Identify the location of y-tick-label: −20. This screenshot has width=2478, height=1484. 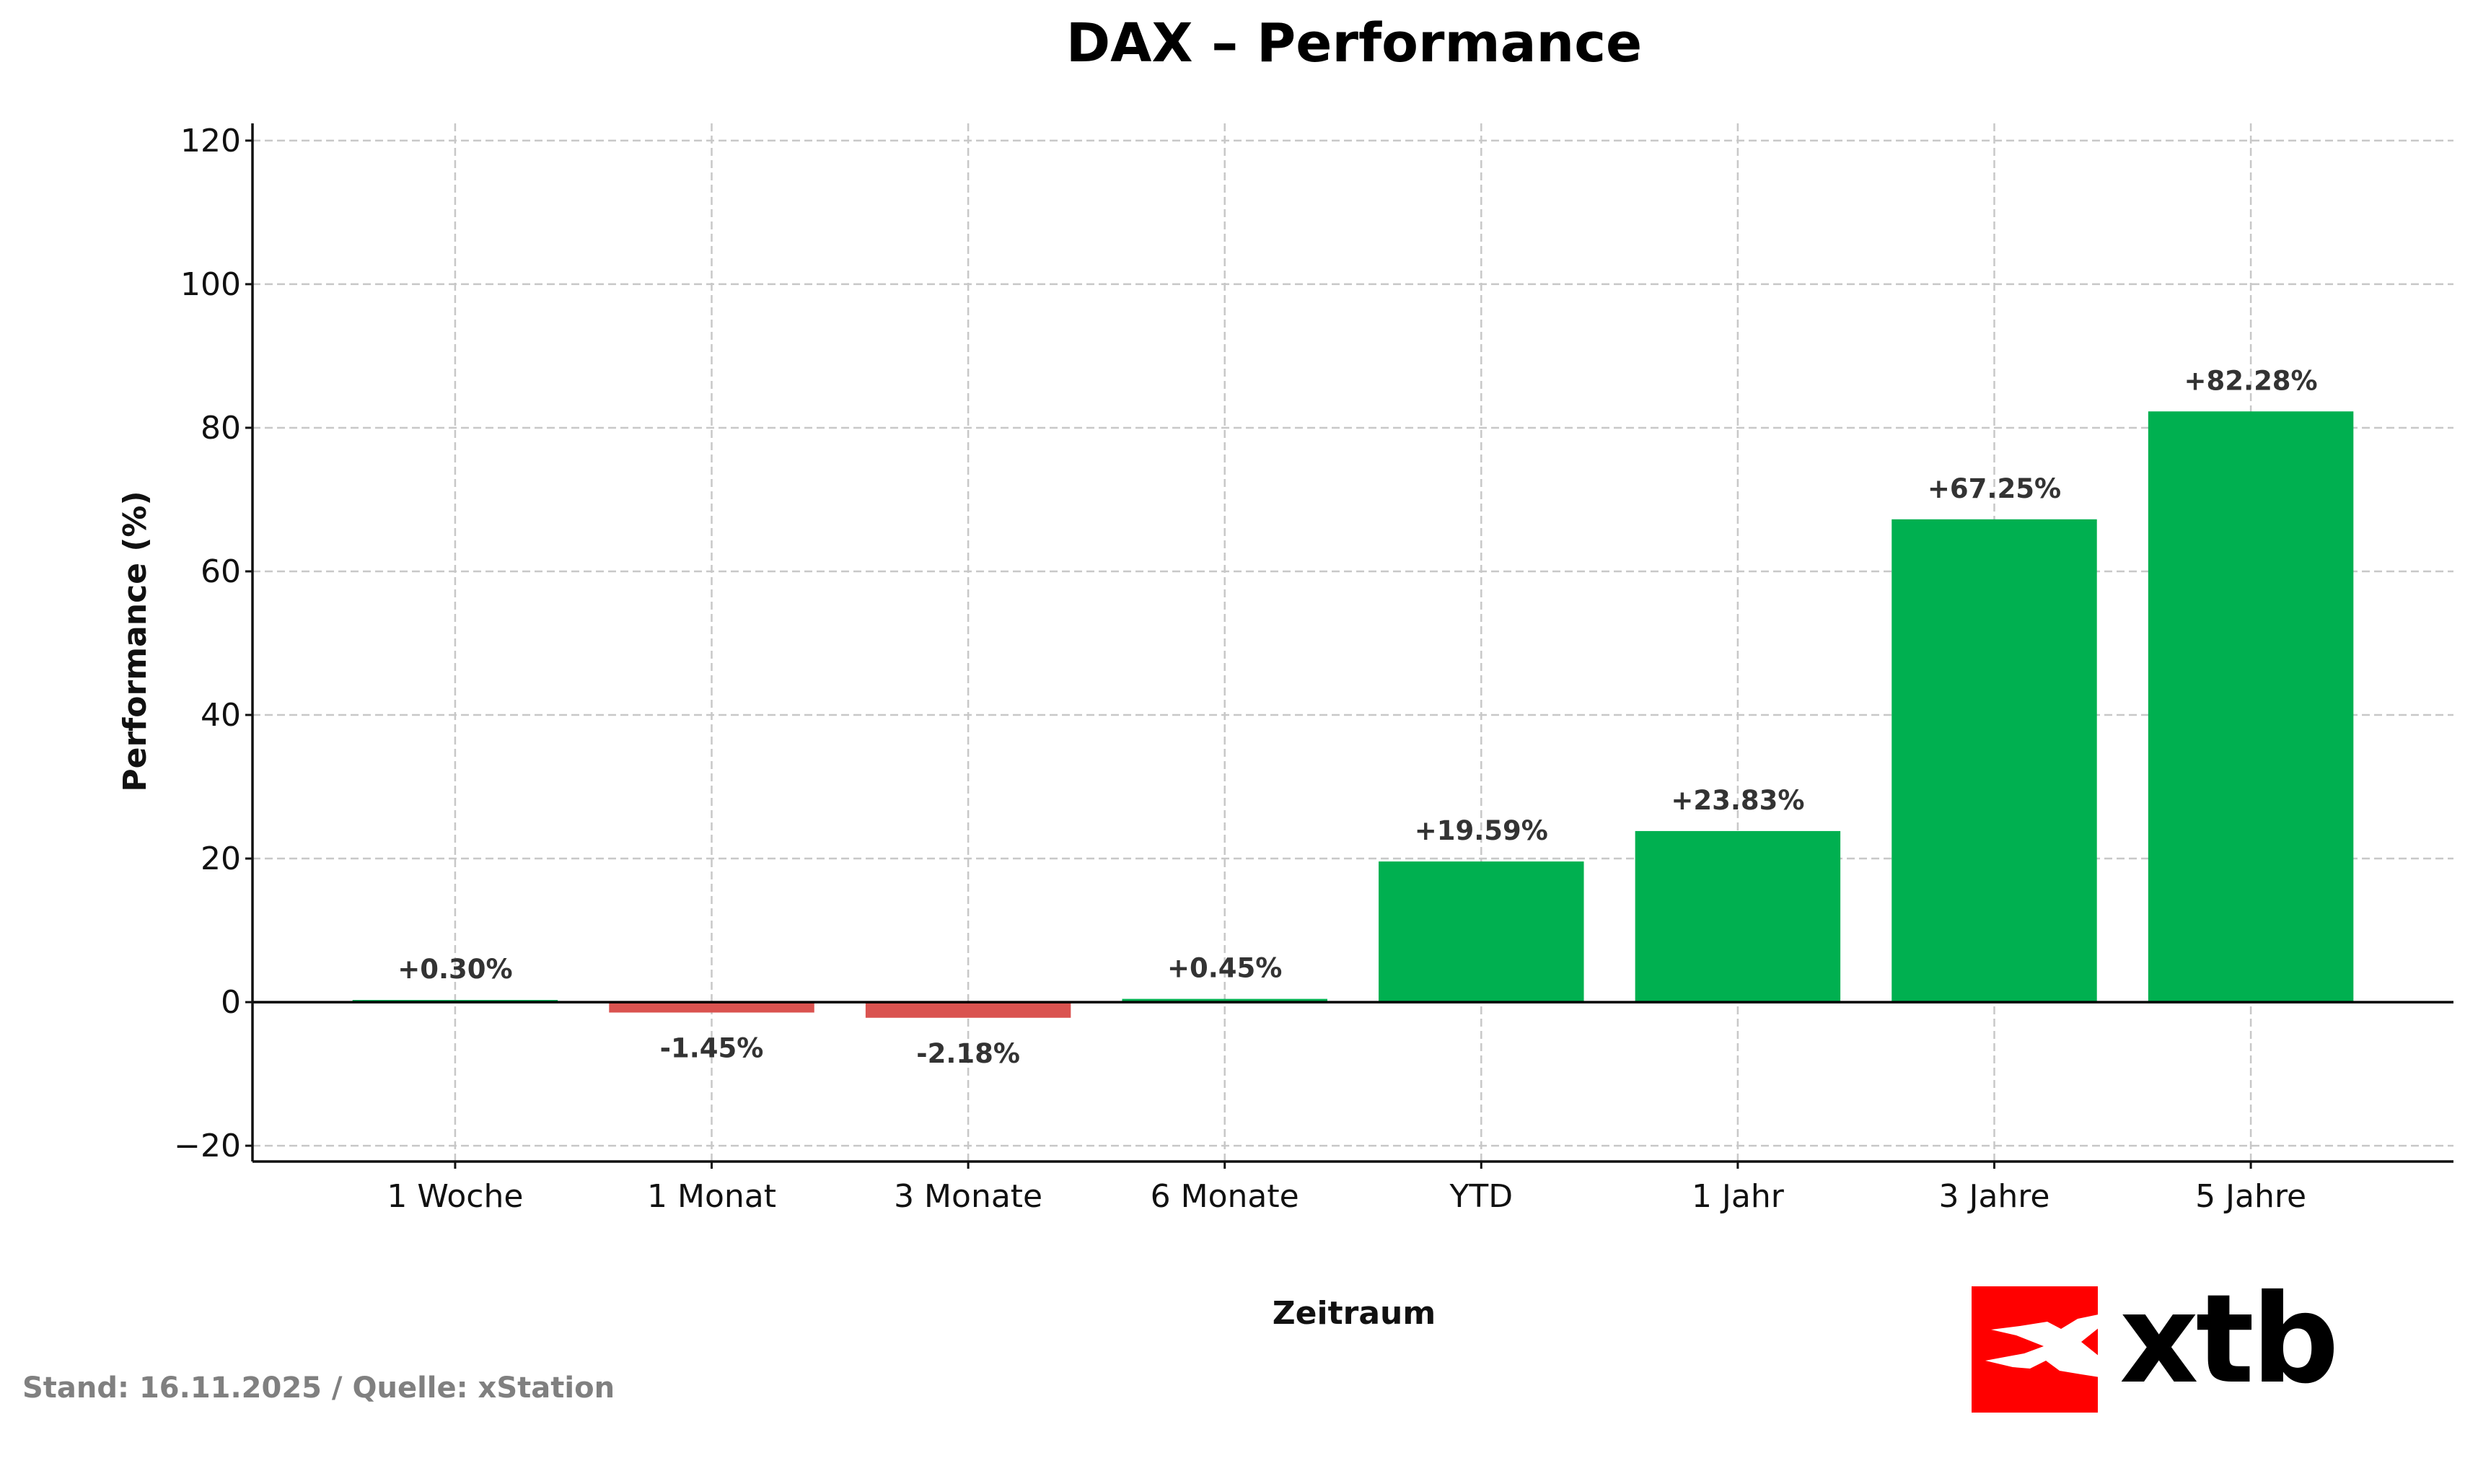
(207, 1146).